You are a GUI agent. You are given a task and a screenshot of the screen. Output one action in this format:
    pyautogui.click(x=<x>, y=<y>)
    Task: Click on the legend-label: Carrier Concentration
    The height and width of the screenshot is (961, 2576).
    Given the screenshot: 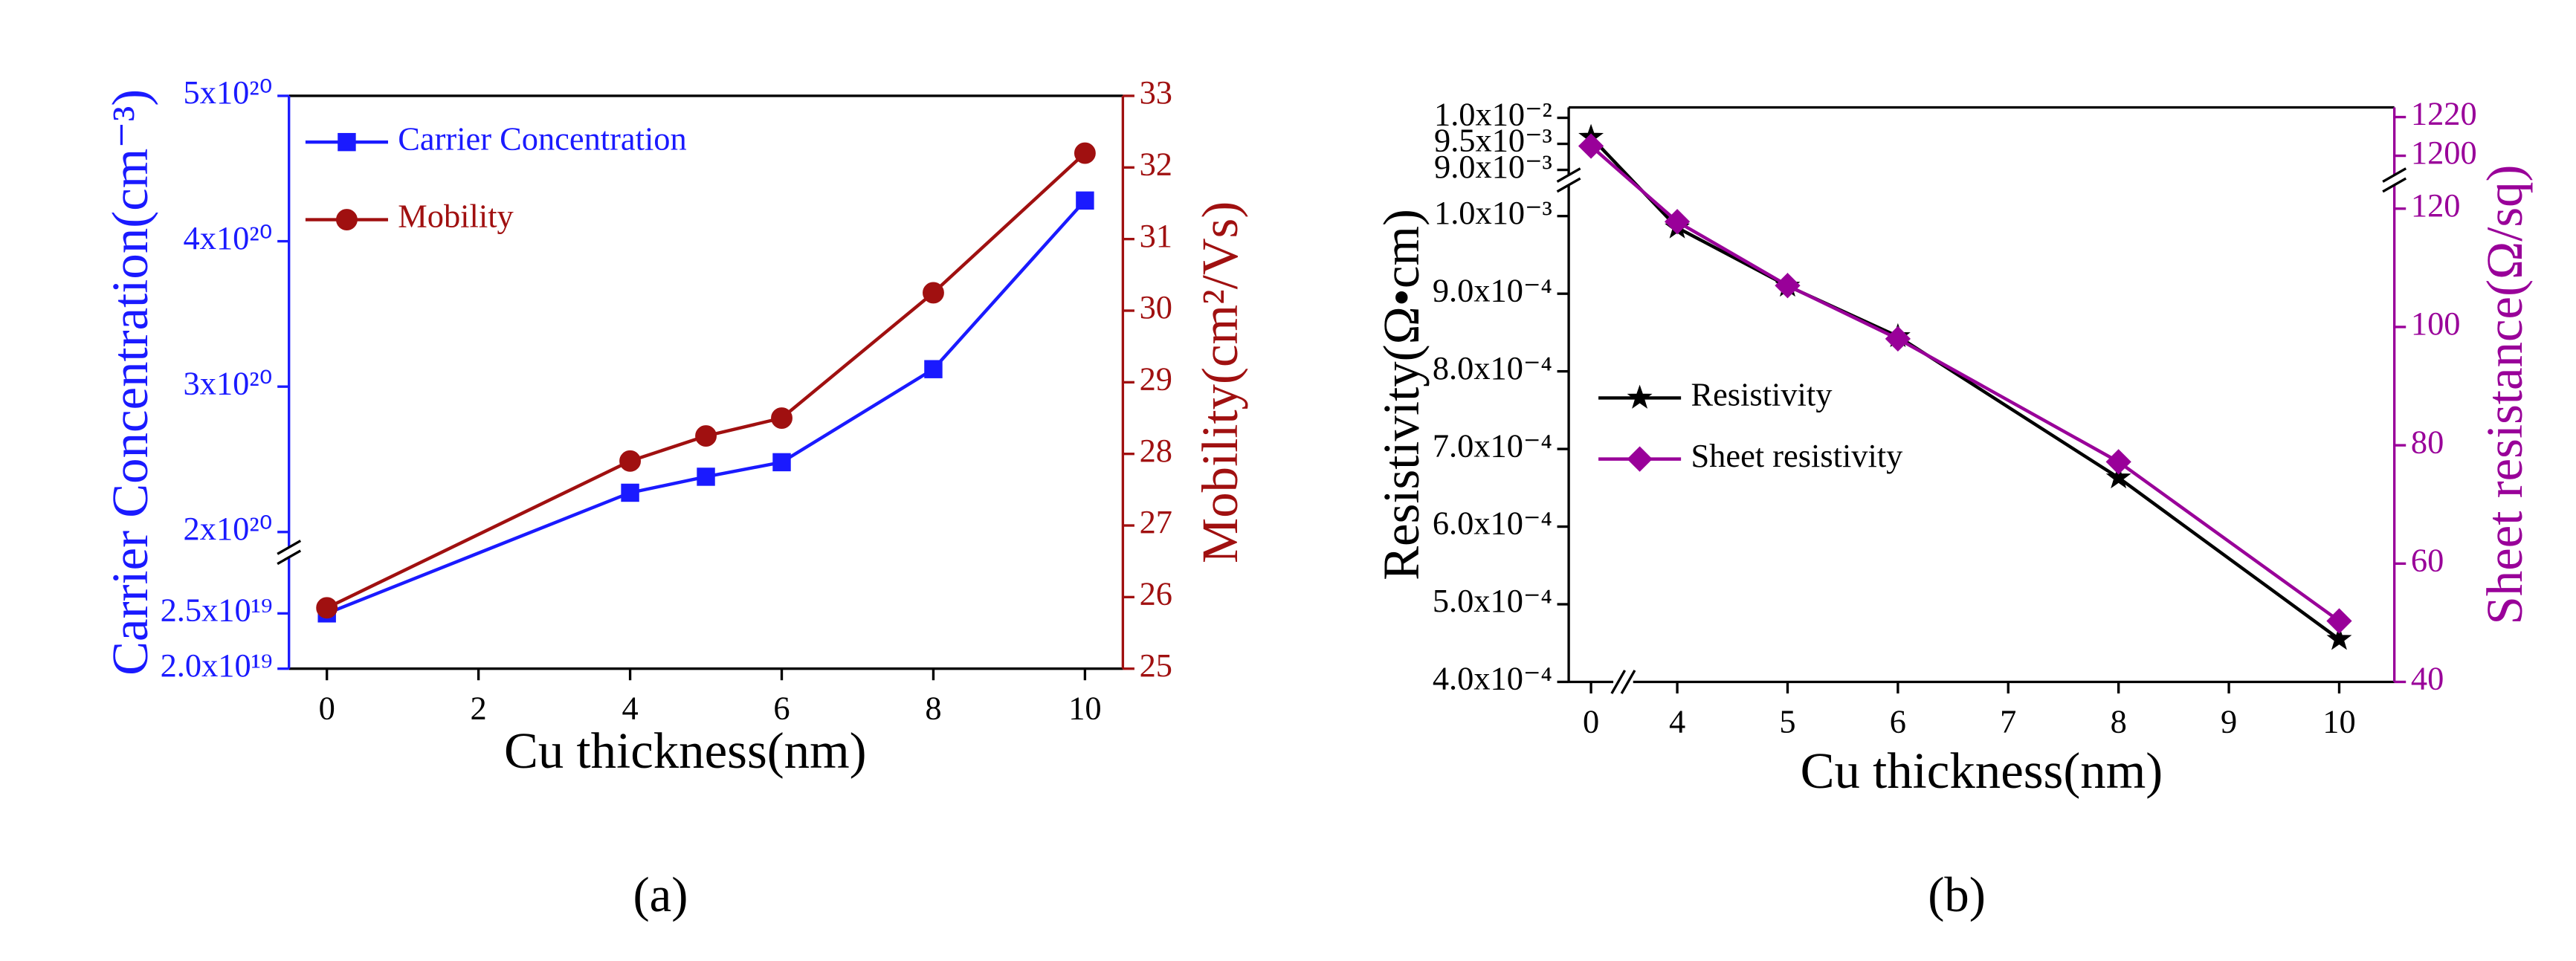 What is the action you would take?
    pyautogui.click(x=542, y=139)
    